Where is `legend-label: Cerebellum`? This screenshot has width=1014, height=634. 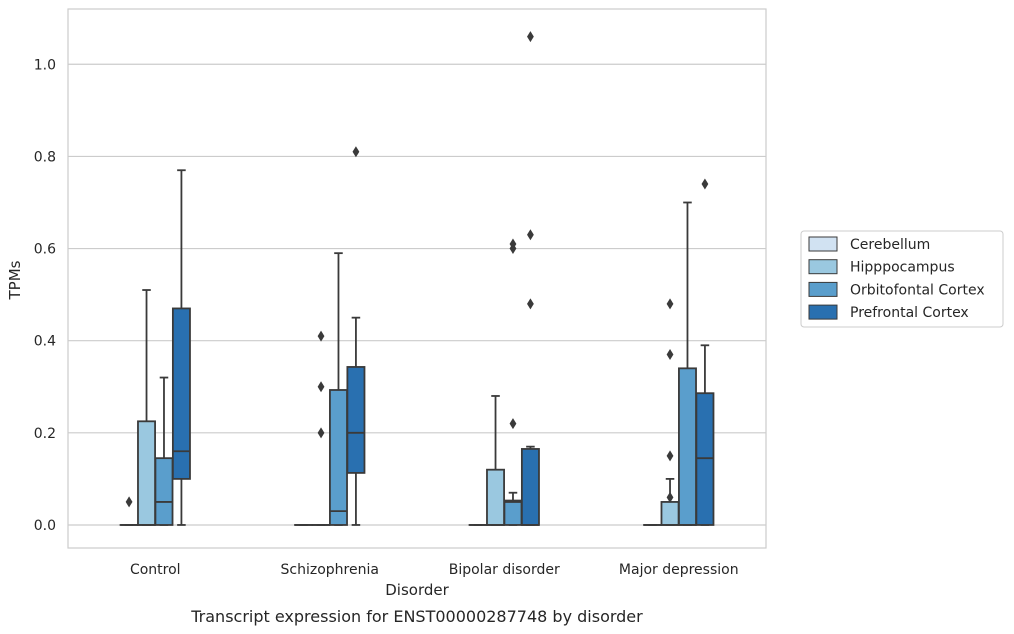 legend-label: Cerebellum is located at coordinates (890, 245).